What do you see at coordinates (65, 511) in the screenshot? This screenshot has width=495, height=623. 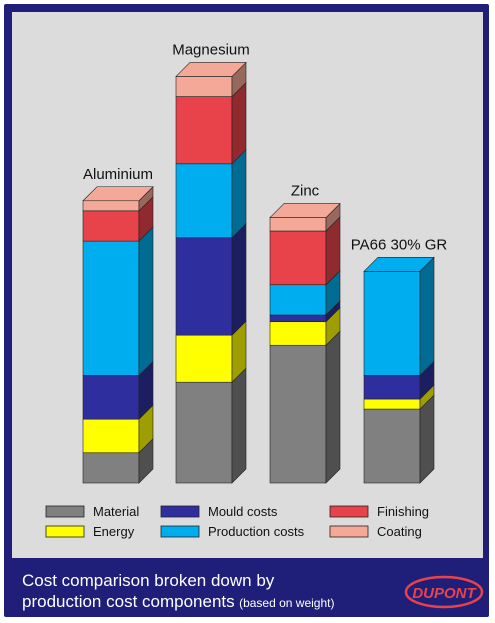 I see `legend-swatch-material` at bounding box center [65, 511].